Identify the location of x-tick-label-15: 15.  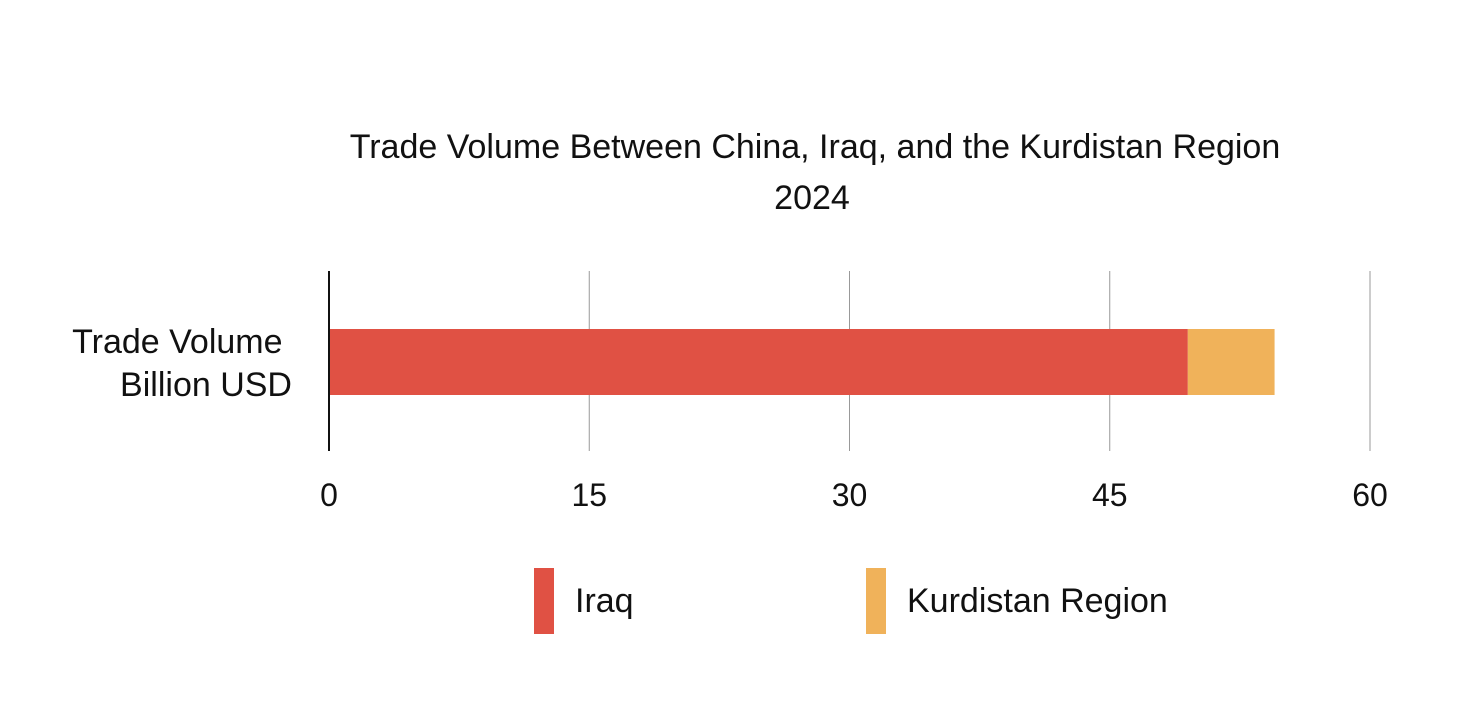
(589, 495).